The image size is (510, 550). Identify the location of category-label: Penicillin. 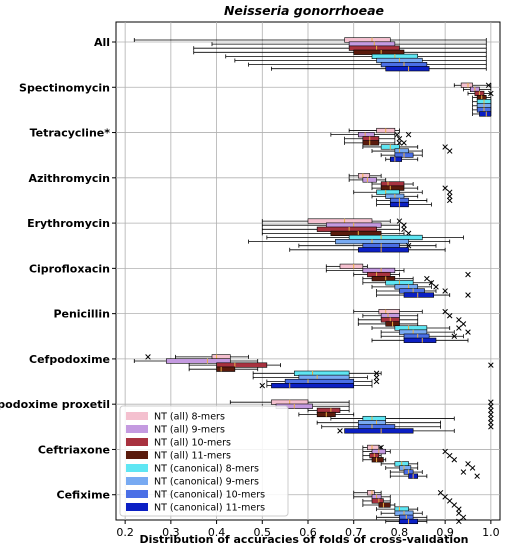
(81, 314).